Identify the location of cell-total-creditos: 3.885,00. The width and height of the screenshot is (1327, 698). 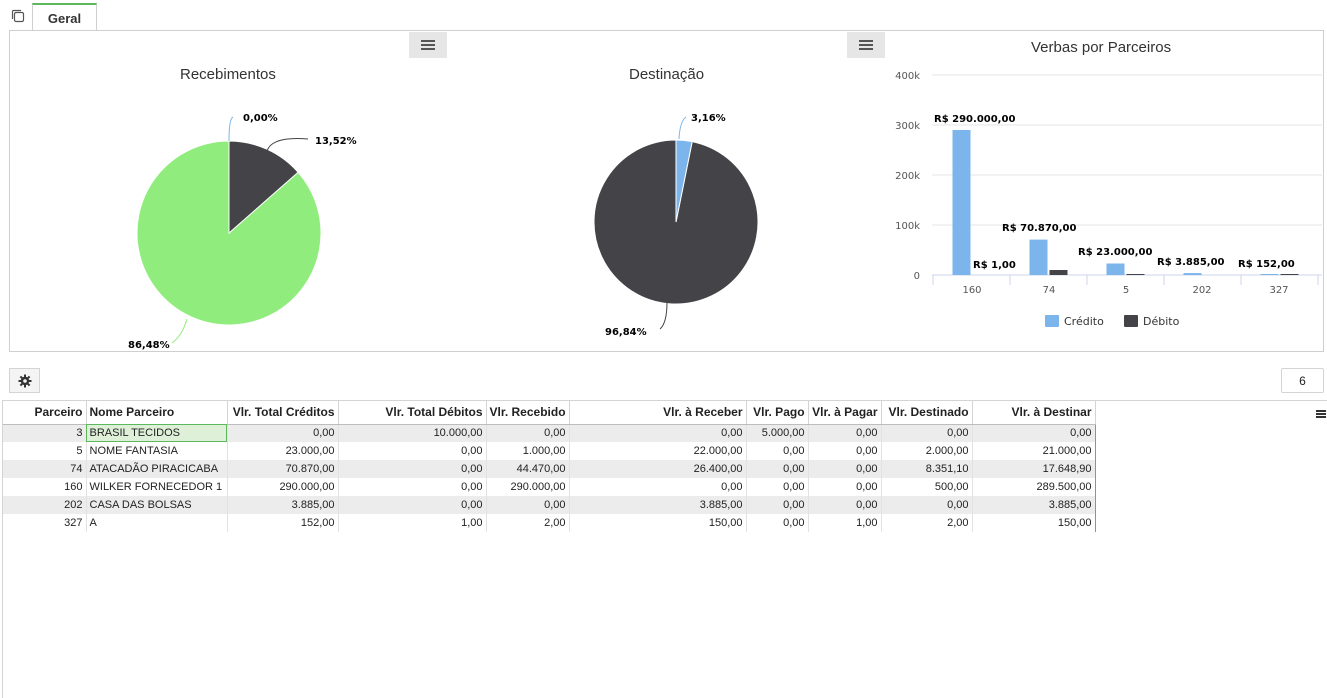
(283, 505).